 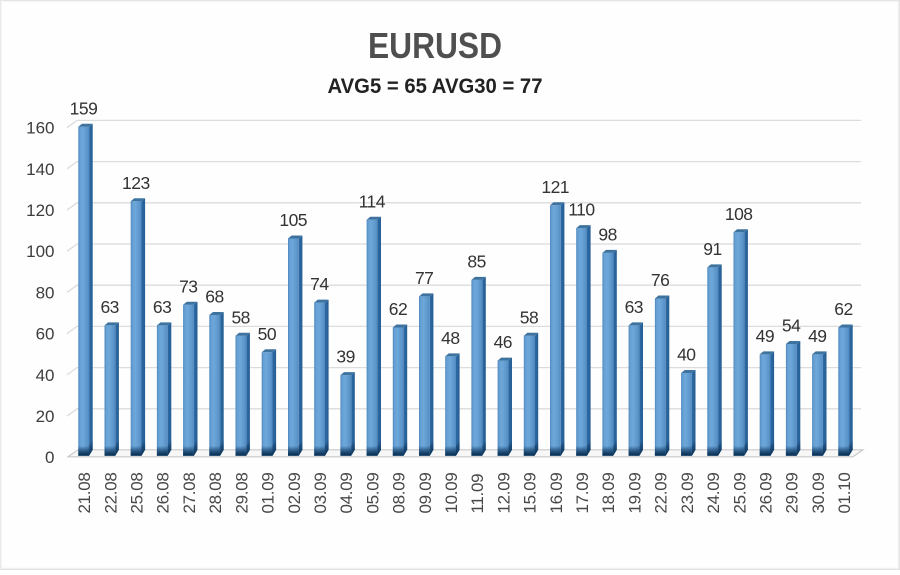 I want to click on svg-text: 24.09, so click(x=713, y=492).